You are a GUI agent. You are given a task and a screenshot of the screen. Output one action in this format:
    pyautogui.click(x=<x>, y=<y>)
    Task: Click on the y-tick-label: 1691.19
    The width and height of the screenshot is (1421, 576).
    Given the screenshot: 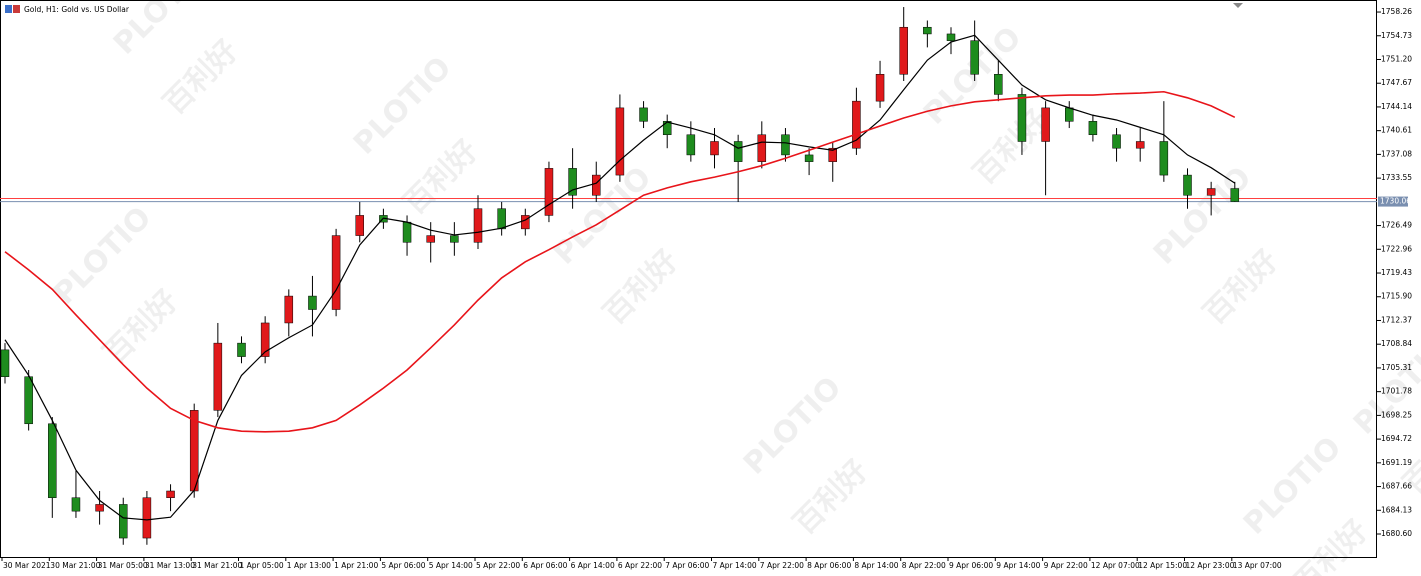 What is the action you would take?
    pyautogui.click(x=1396, y=462)
    